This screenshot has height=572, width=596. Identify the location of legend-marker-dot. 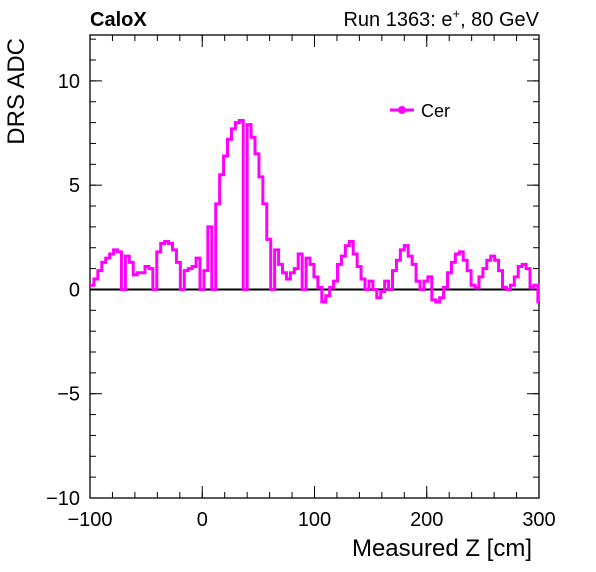
(402, 110).